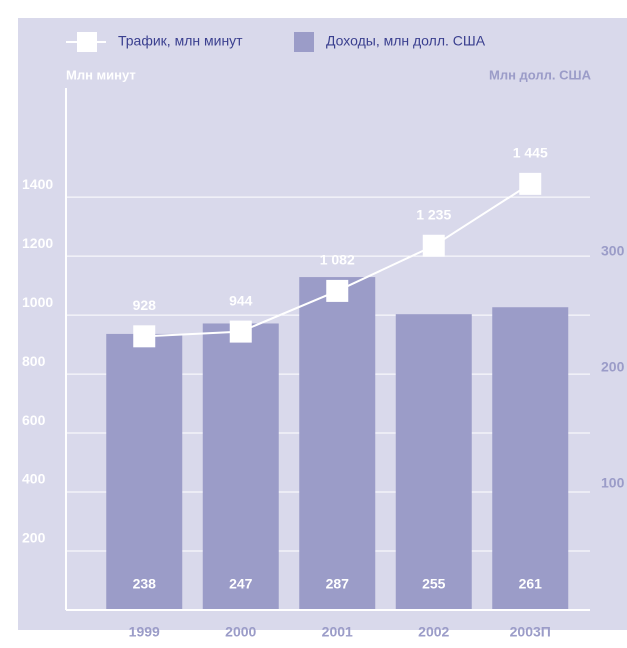 The image size is (627, 648). Describe the element at coordinates (145, 584) in the screenshot. I see `bar-value-label: 238` at that location.